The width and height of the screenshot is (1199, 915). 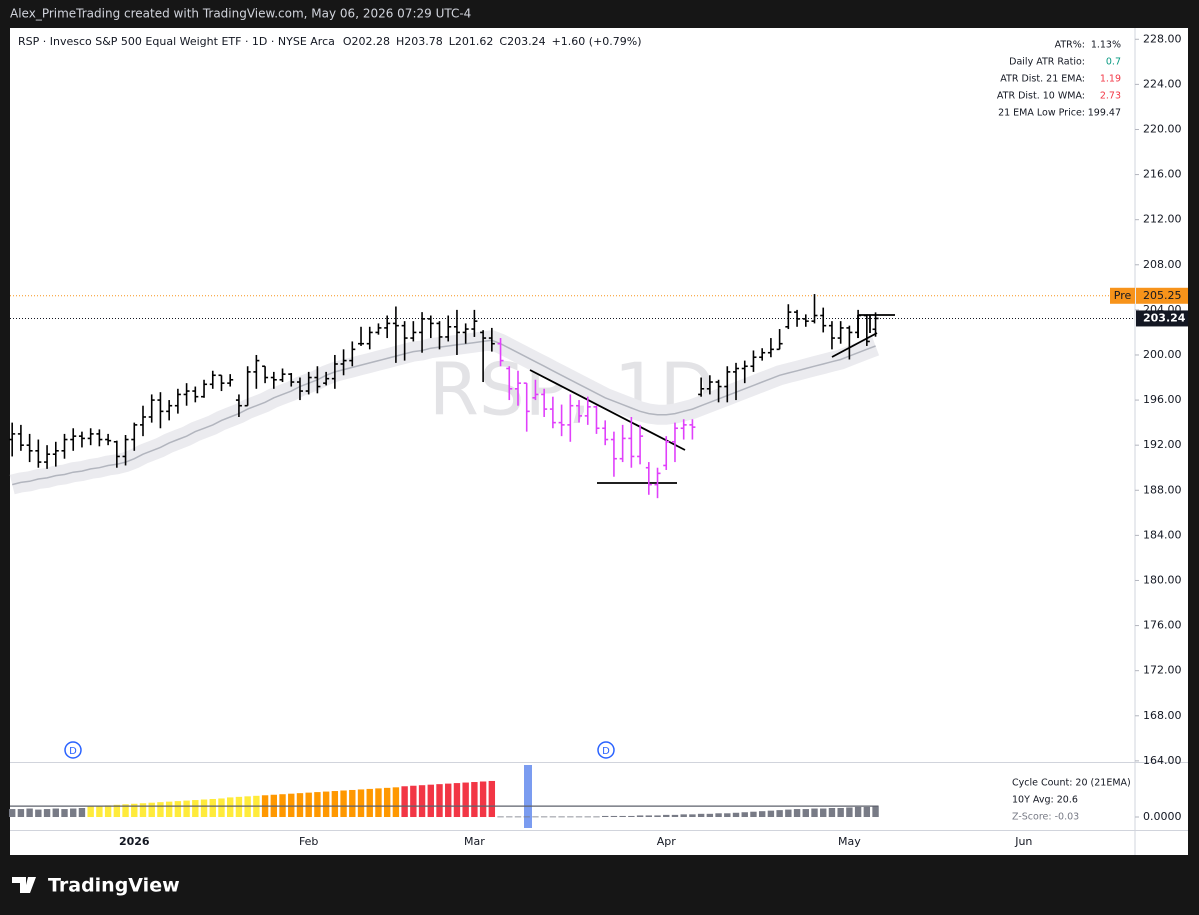 I want to click on event-label: D, so click(x=73, y=751).